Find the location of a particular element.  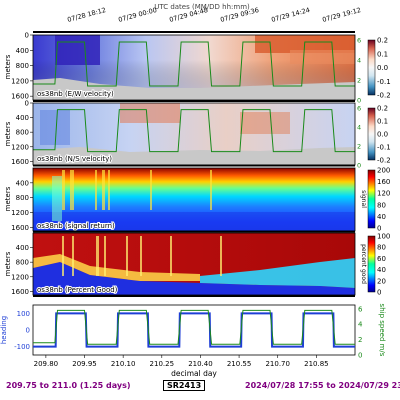

panel2-ytick-label: 1600 is located at coordinates (20, 162).